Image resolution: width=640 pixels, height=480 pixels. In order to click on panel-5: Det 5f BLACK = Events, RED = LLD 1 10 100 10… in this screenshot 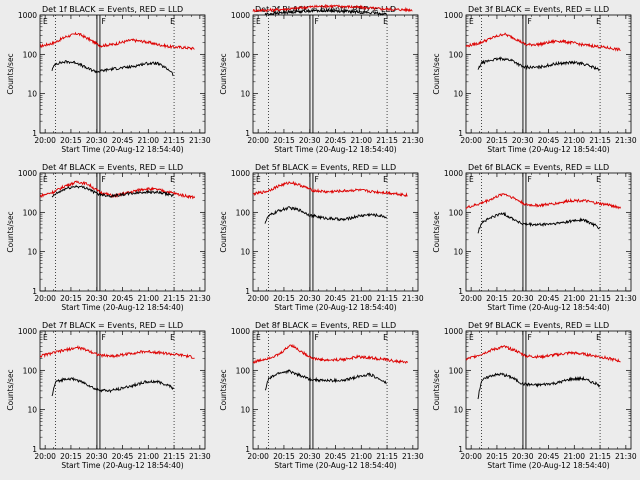, I will do `click(321, 237)`.